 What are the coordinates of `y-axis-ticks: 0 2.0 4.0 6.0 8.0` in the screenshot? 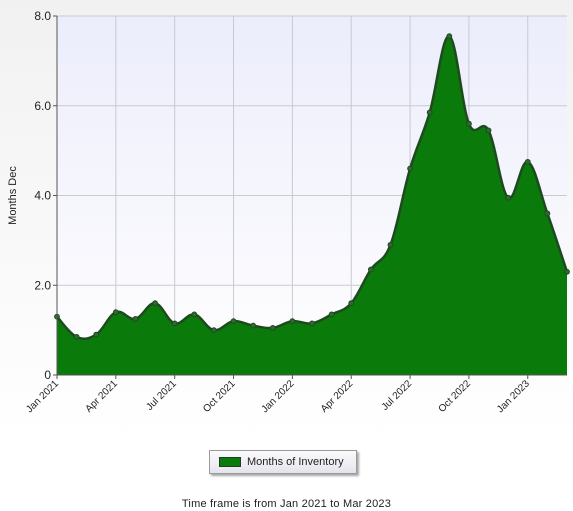 It's located at (45, 195).